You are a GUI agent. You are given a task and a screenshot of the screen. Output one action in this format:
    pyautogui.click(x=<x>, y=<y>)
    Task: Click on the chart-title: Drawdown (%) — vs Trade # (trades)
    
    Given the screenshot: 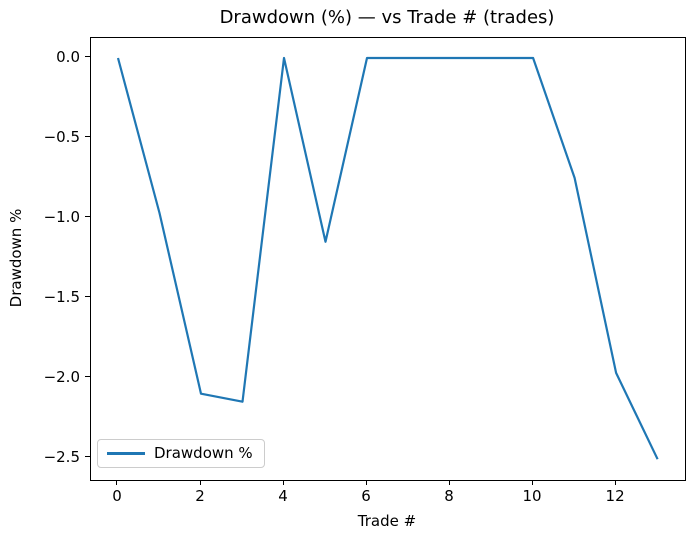 What is the action you would take?
    pyautogui.click(x=387, y=17)
    